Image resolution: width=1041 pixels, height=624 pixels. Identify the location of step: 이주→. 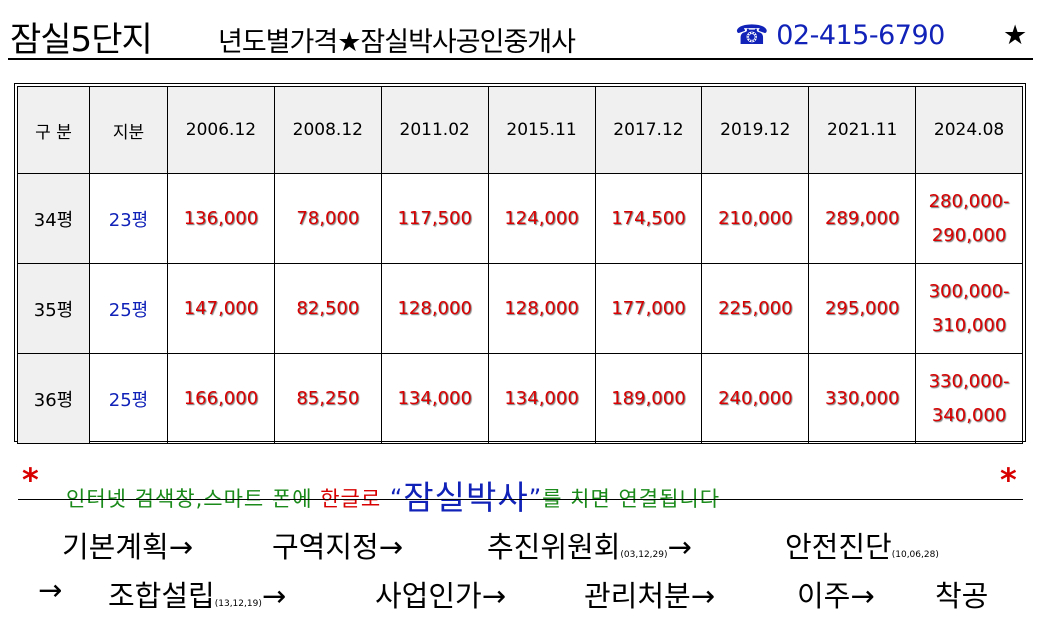
(836, 596).